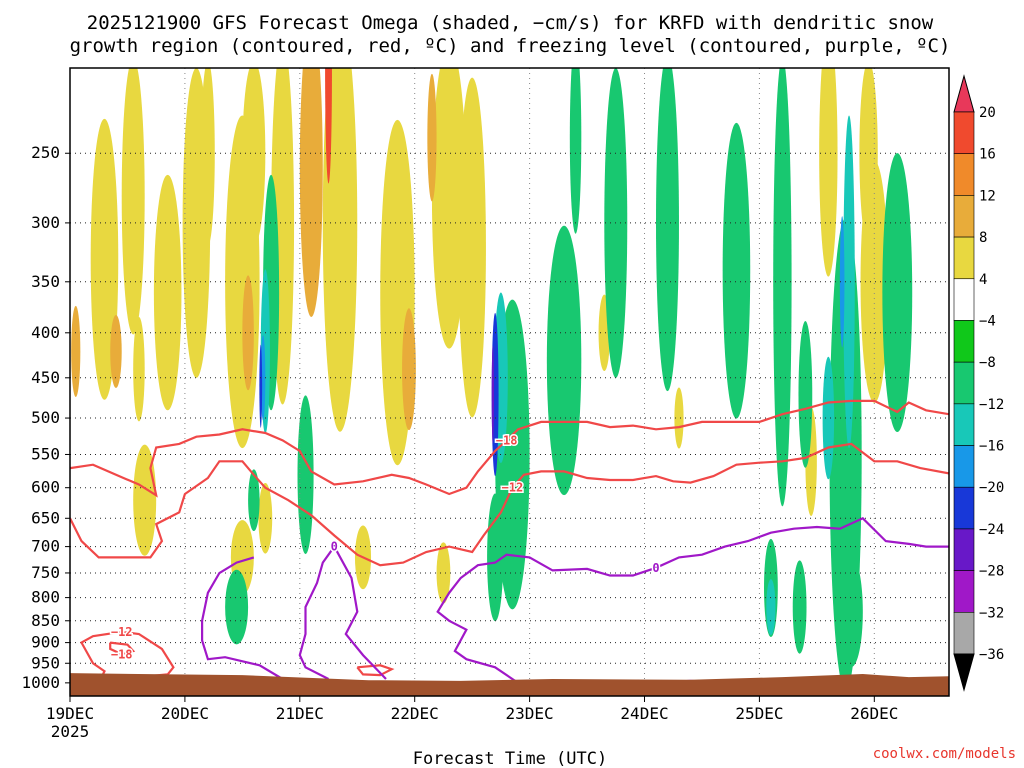 The image size is (1024, 768). What do you see at coordinates (45, 281) in the screenshot?
I see `y-tick-label: 350` at bounding box center [45, 281].